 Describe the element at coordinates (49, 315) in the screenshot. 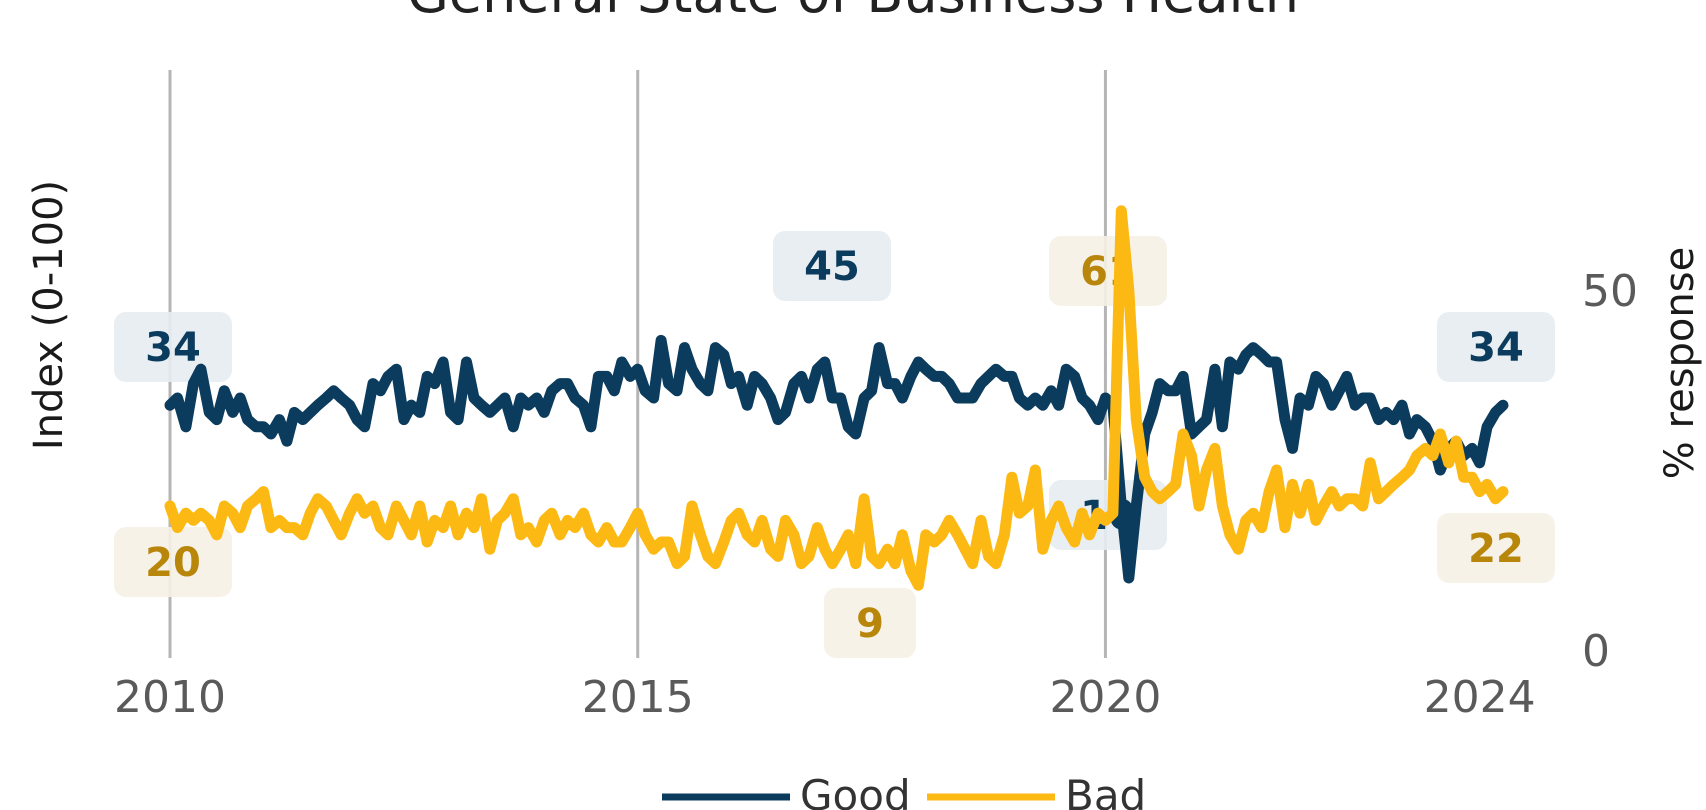

I see `left-y-axis-label: Index (0-100)` at that location.